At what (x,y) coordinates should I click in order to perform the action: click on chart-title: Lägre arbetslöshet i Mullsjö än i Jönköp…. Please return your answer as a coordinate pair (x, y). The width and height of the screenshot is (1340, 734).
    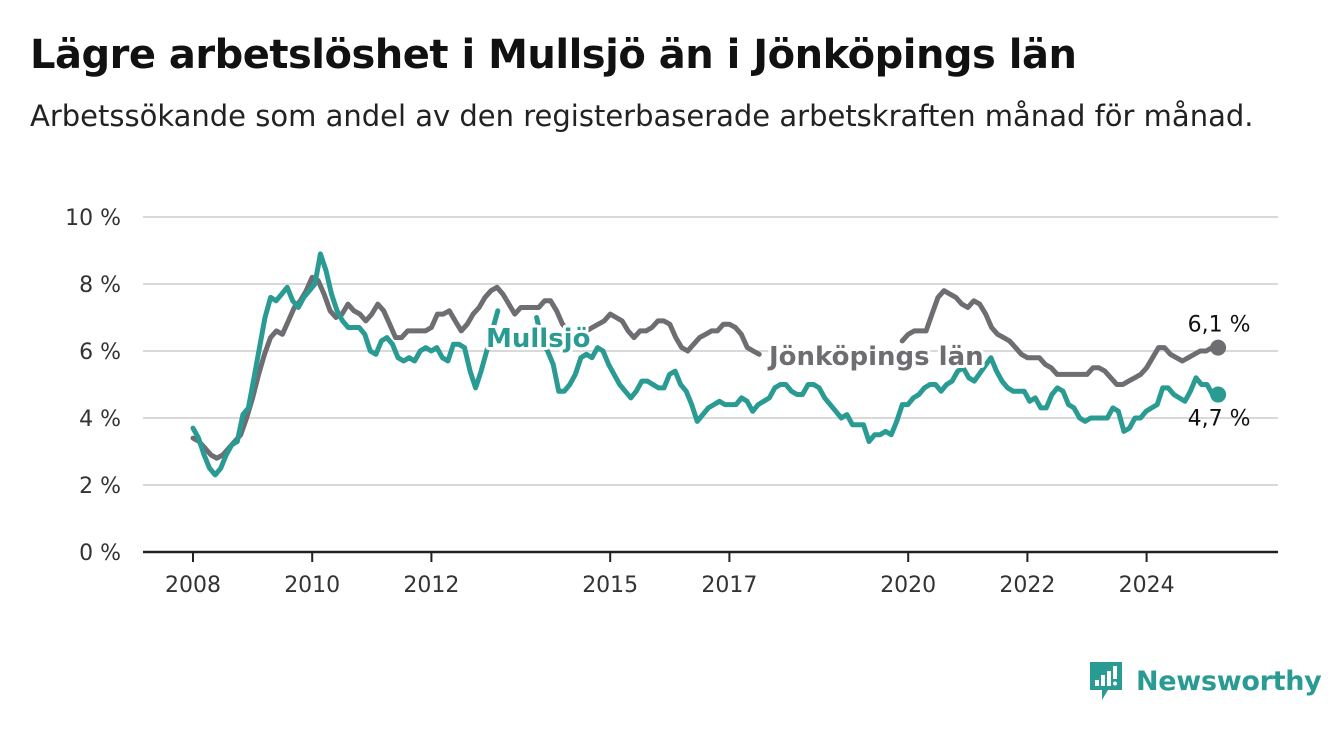
    Looking at the image, I should click on (553, 55).